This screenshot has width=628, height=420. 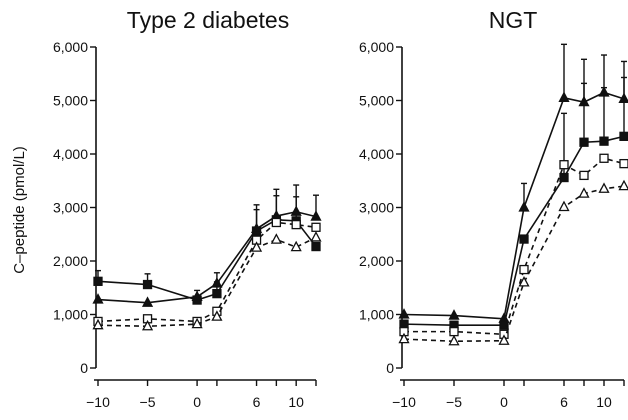 I want to click on panel-title: NGT, so click(x=513, y=20).